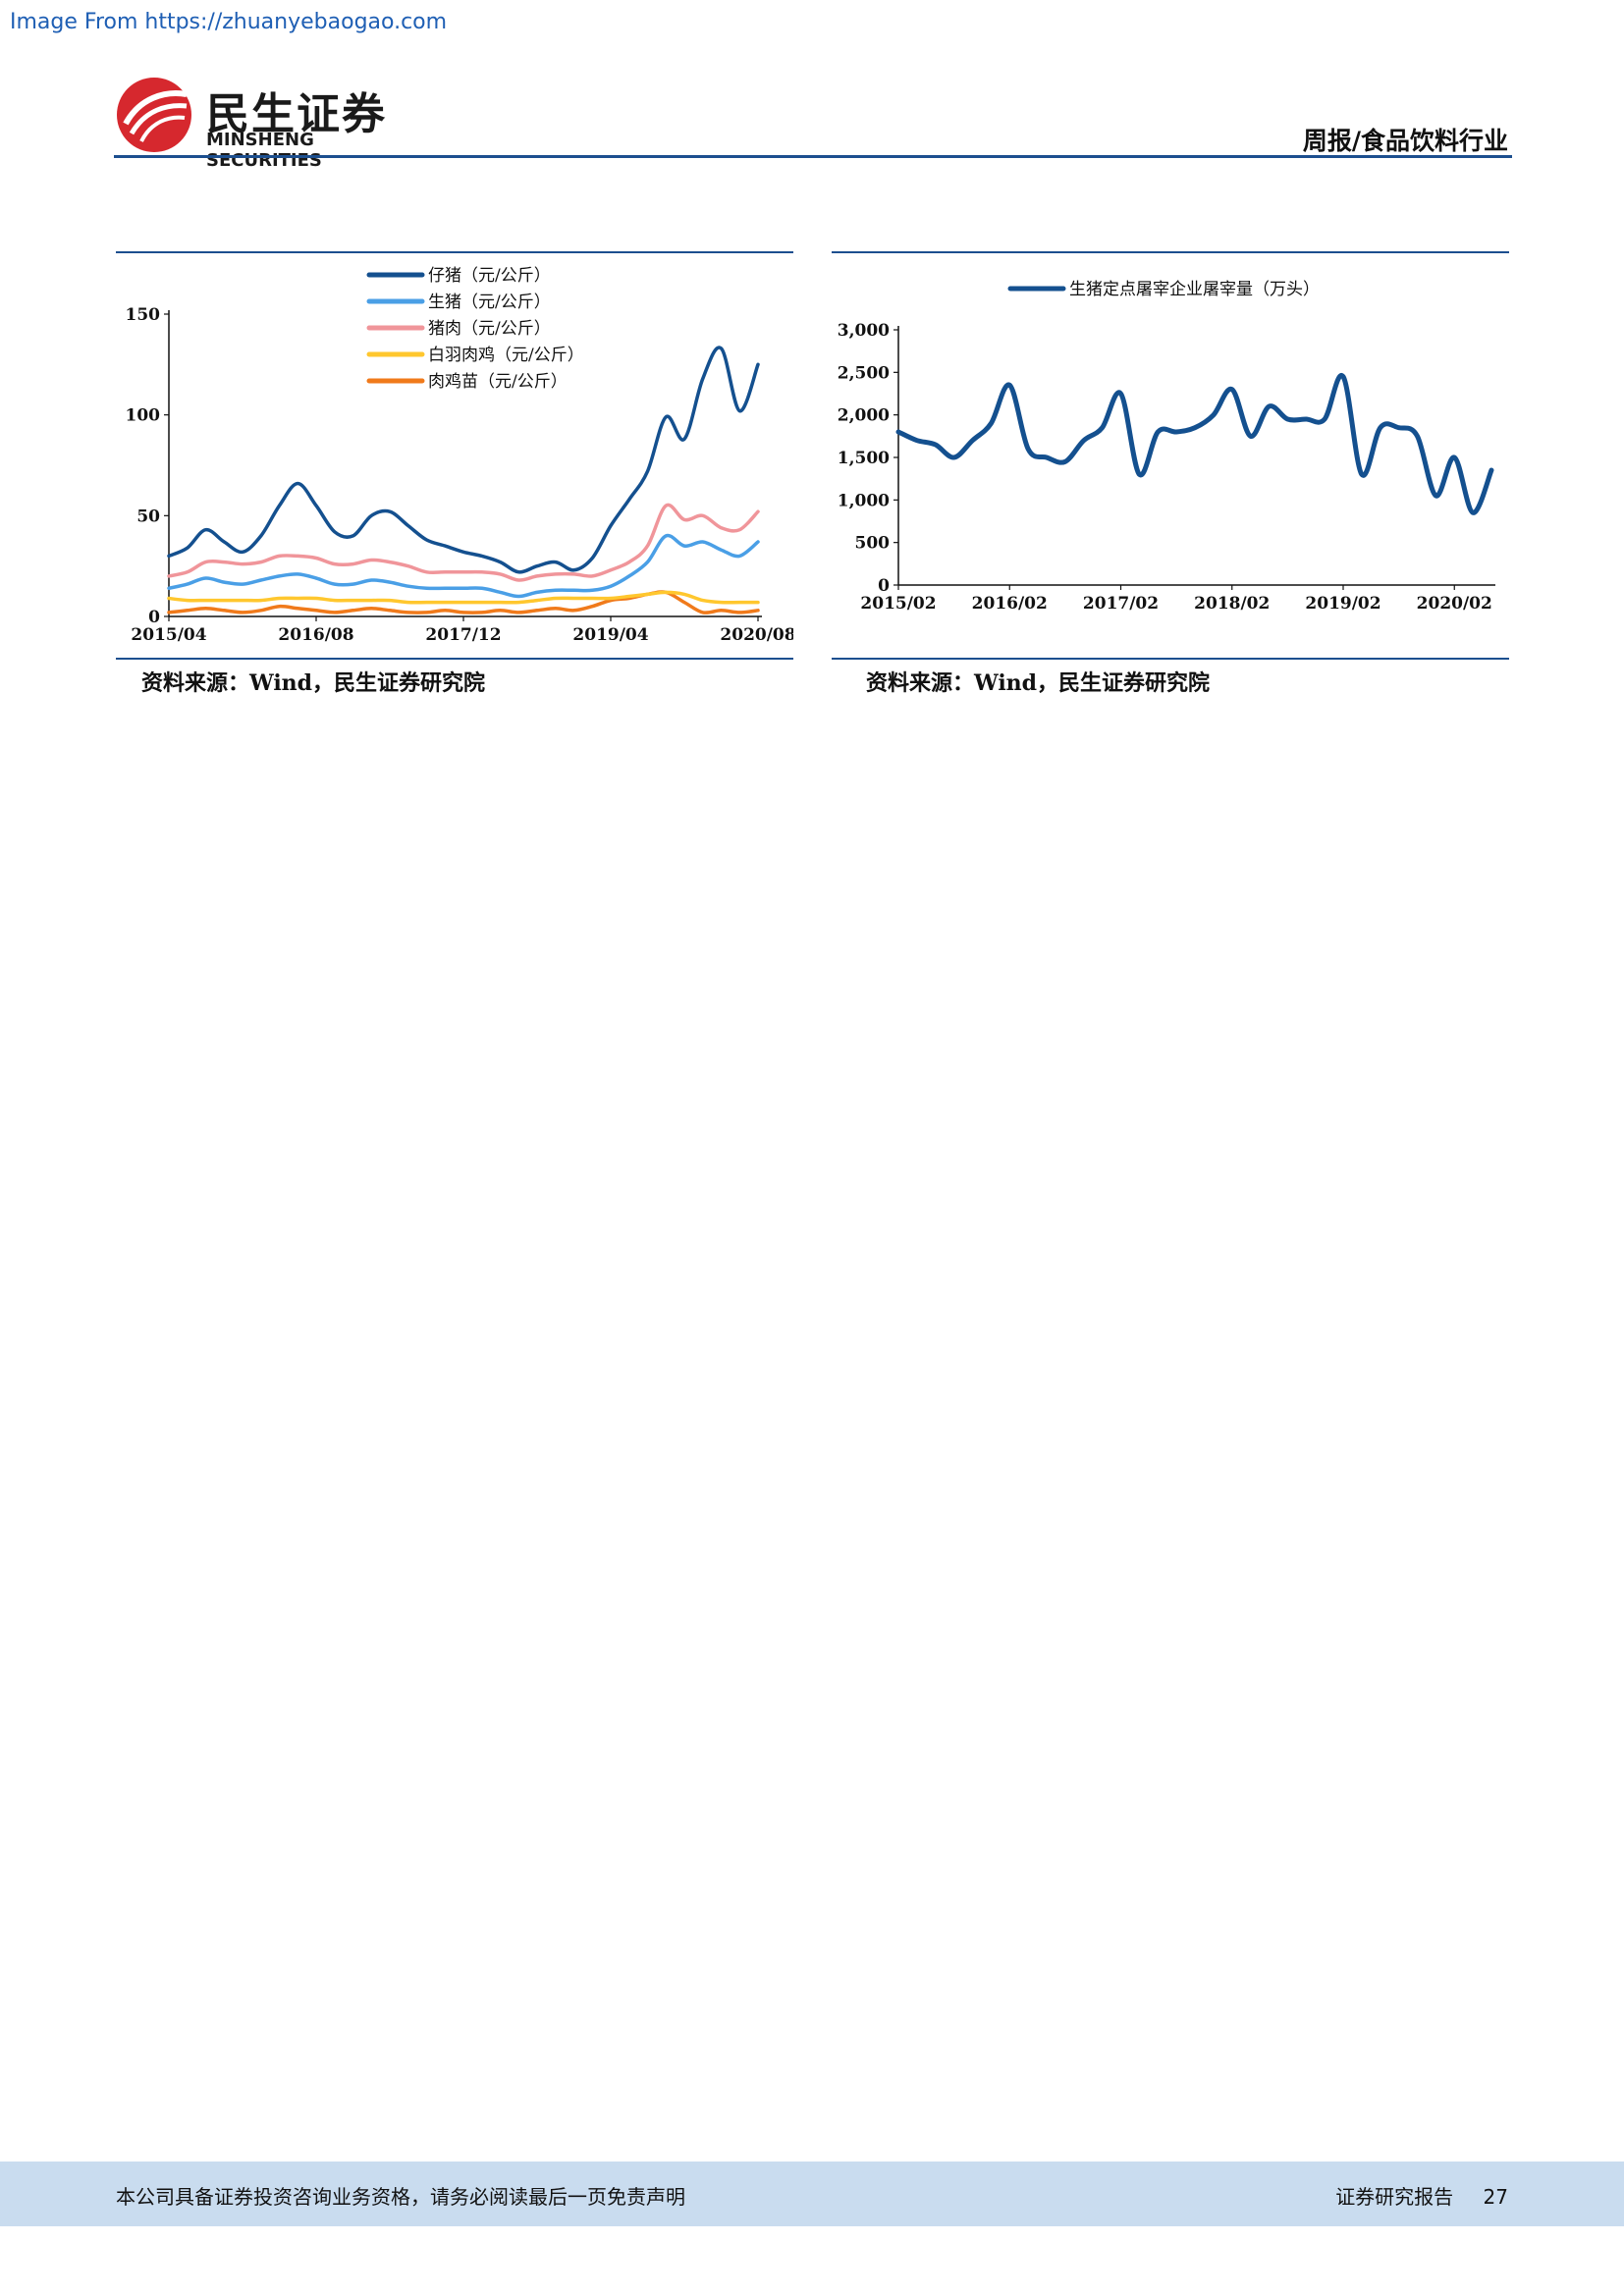  What do you see at coordinates (463, 635) in the screenshot?
I see `x-tick-label: 2017/12` at bounding box center [463, 635].